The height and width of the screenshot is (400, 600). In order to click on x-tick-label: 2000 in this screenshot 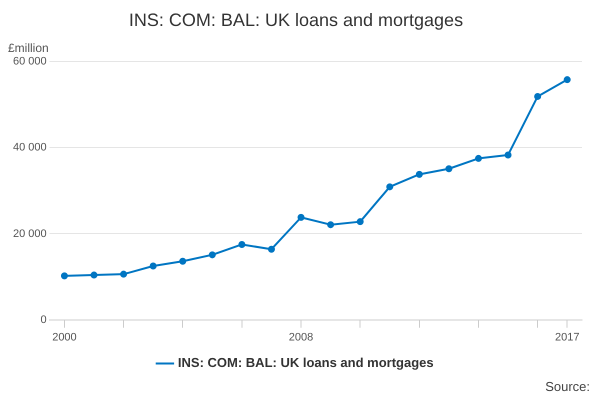, I will do `click(64, 337)`.